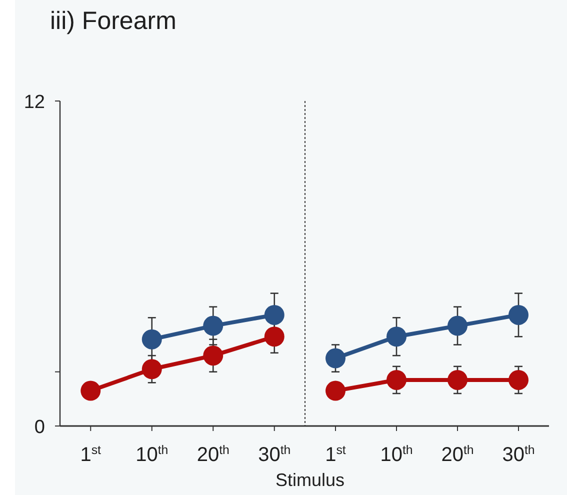  Describe the element at coordinates (113, 21) in the screenshot. I see `chart-title: iii) Forearm` at that location.